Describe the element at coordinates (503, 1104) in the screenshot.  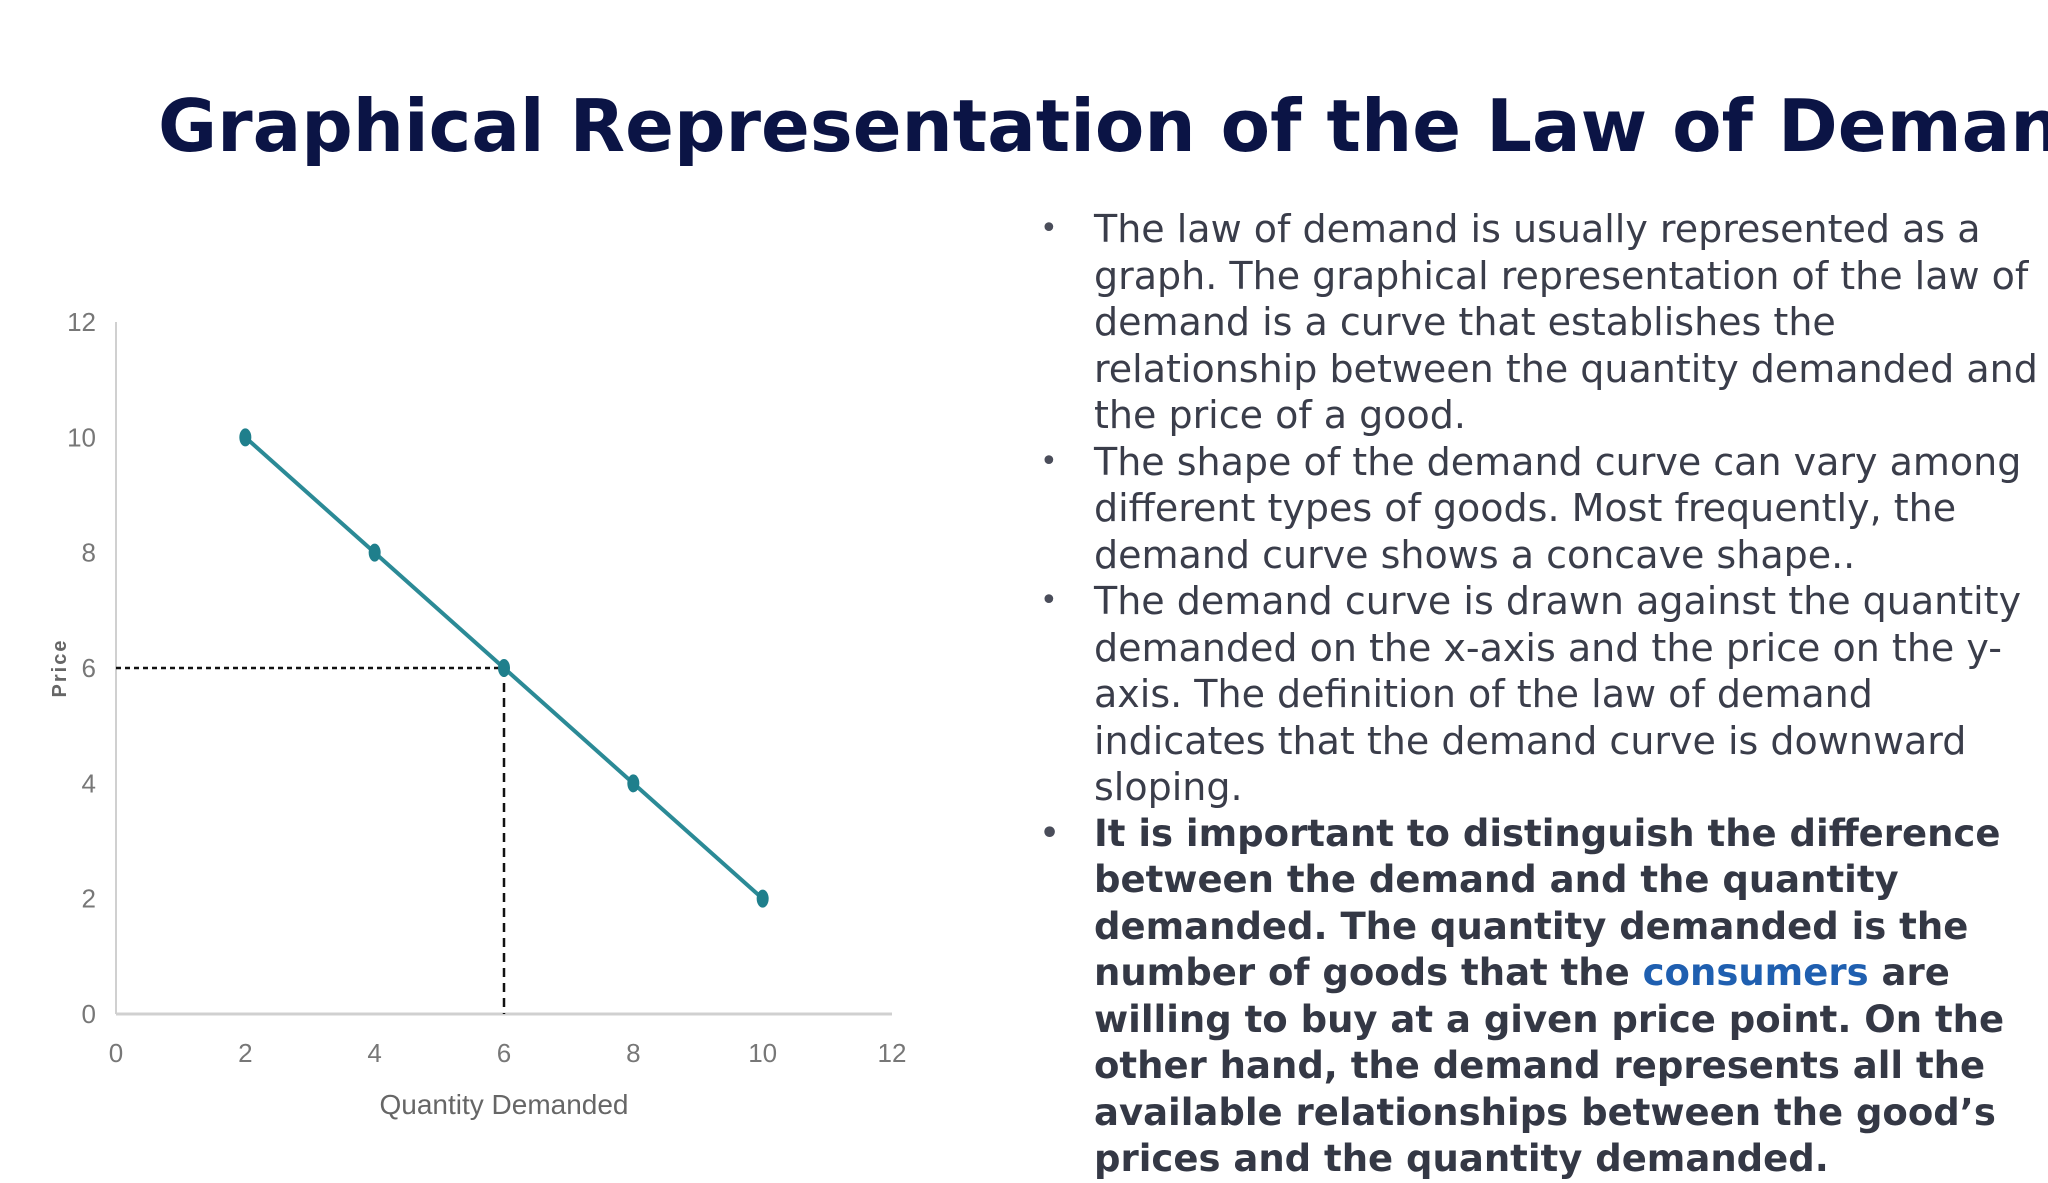
I see `x-axis-label: Quantity Demanded` at that location.